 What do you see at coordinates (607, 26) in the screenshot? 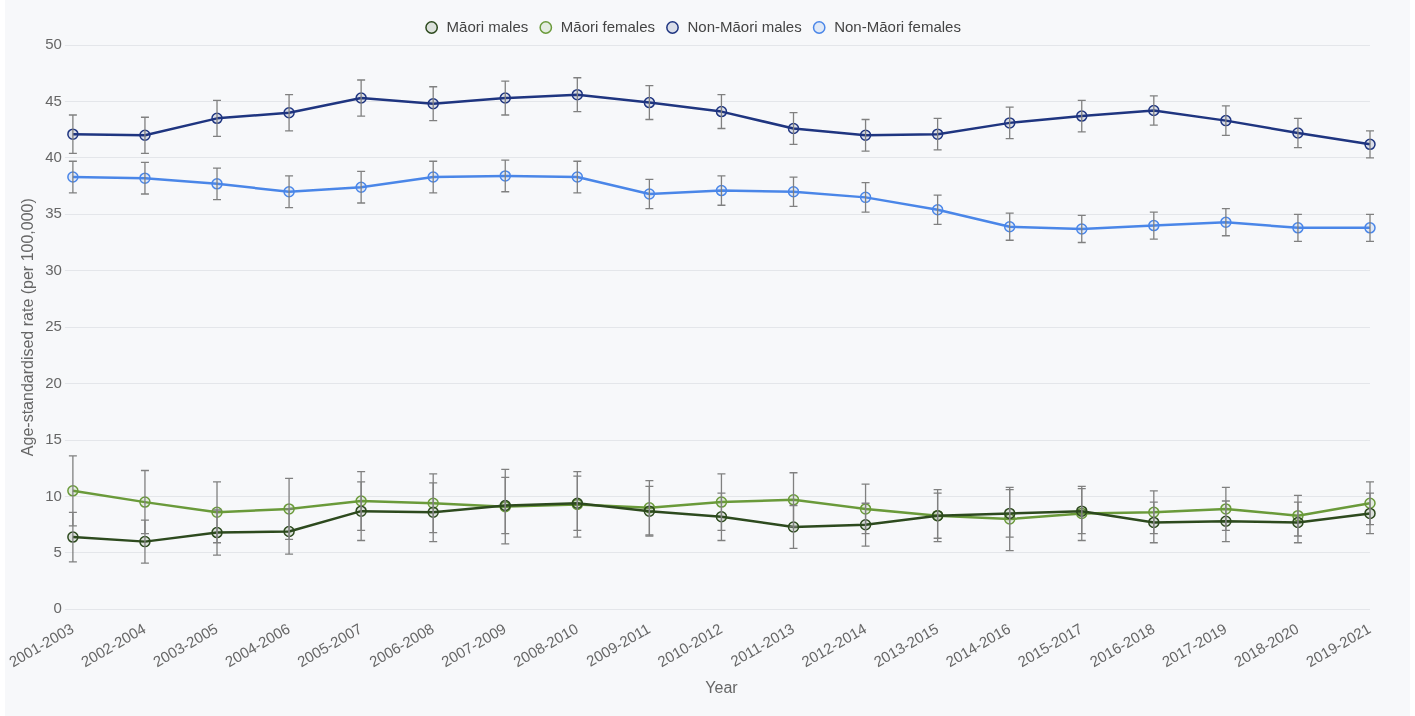
I see `legend-label: Māori females` at bounding box center [607, 26].